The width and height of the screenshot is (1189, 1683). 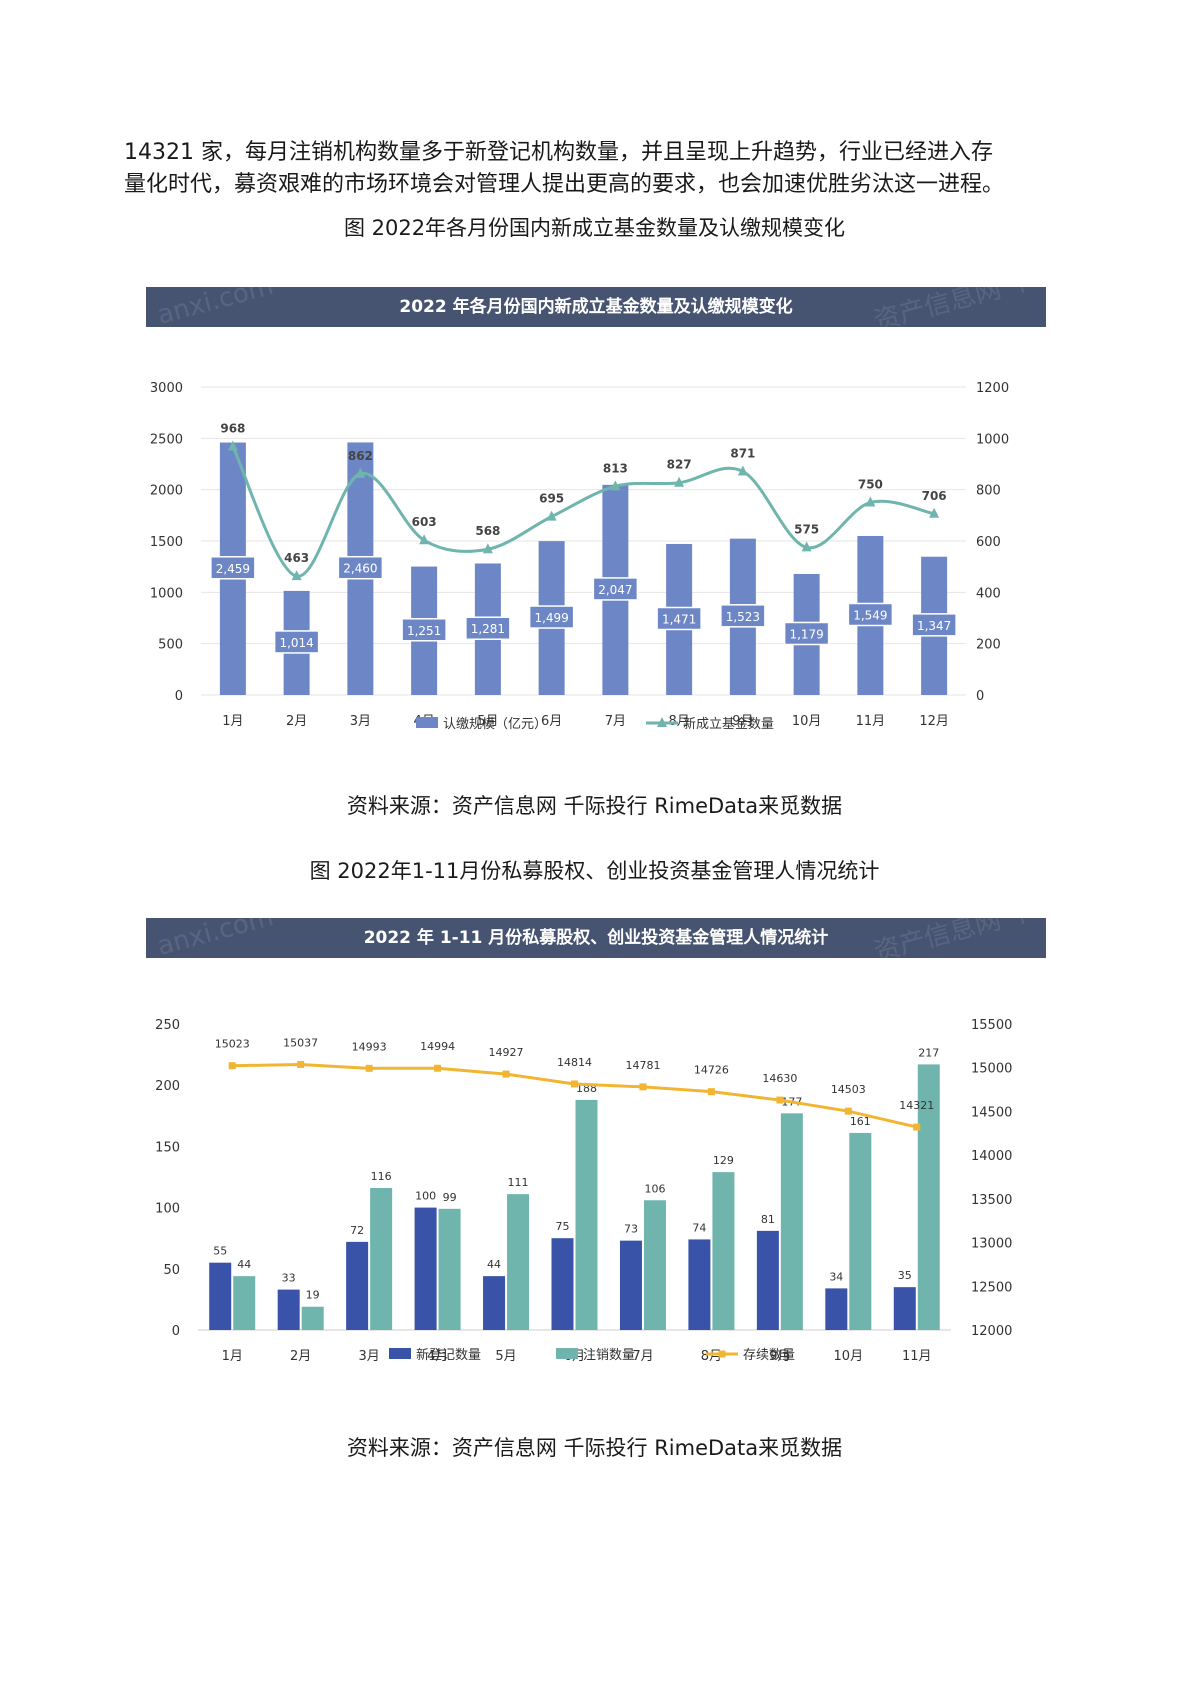 I want to click on chart2-x-tick-label: 7月, so click(x=642, y=1356).